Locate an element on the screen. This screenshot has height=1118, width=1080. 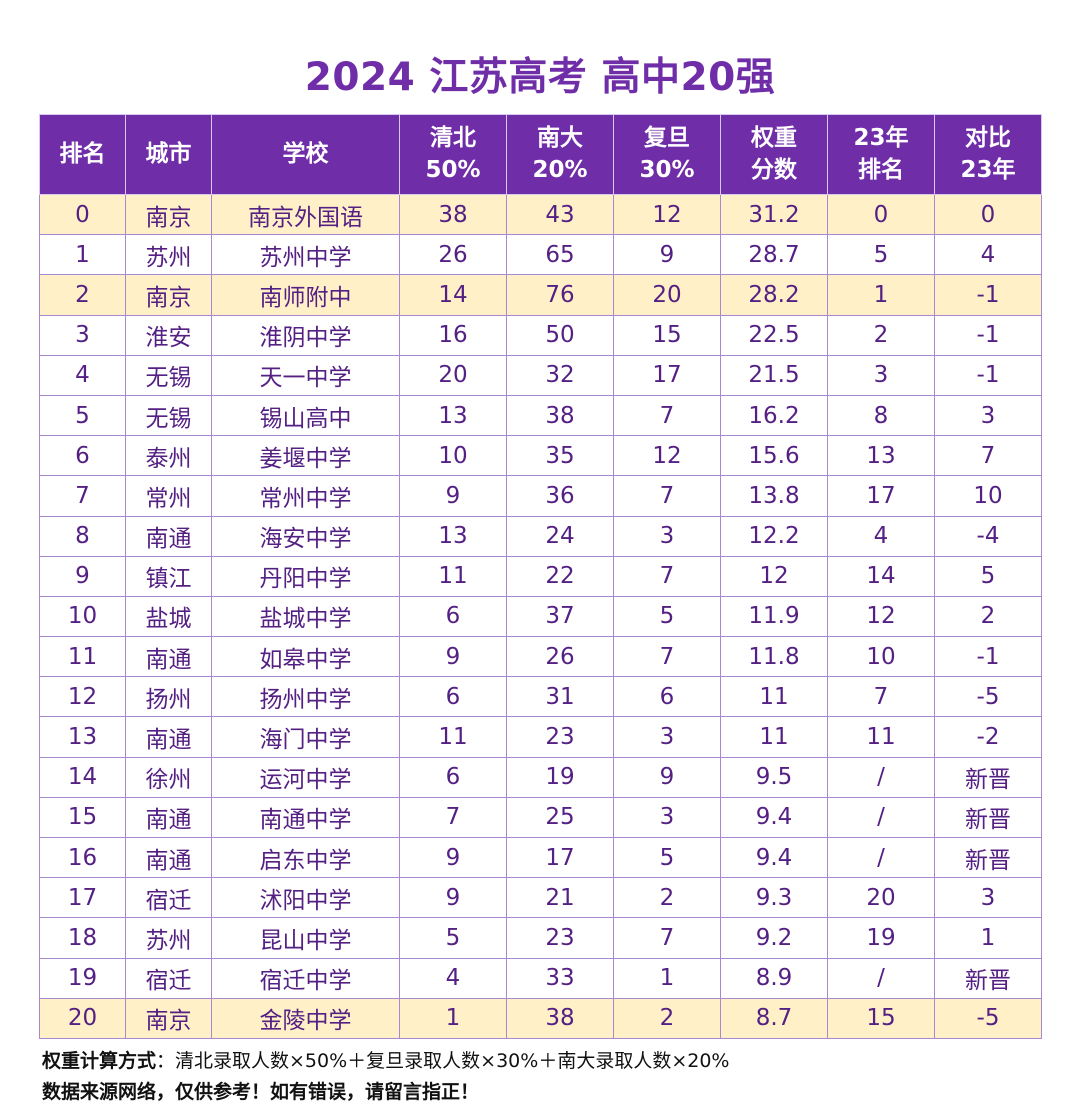
table-row: 12 扬州 扬州中学 6 31 6 11 7 -5 is located at coordinates (540, 697).